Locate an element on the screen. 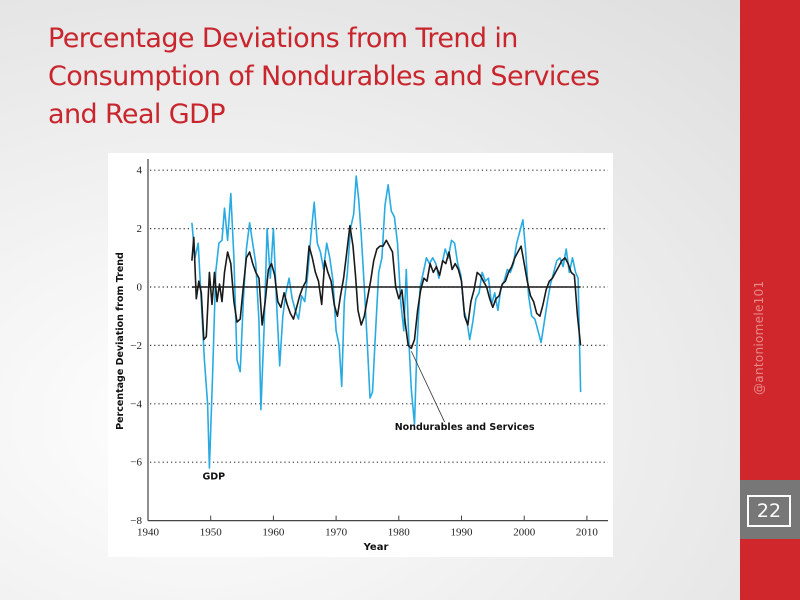 This screenshot has height=600, width=800. x-tick-label: 1950 is located at coordinates (211, 533).